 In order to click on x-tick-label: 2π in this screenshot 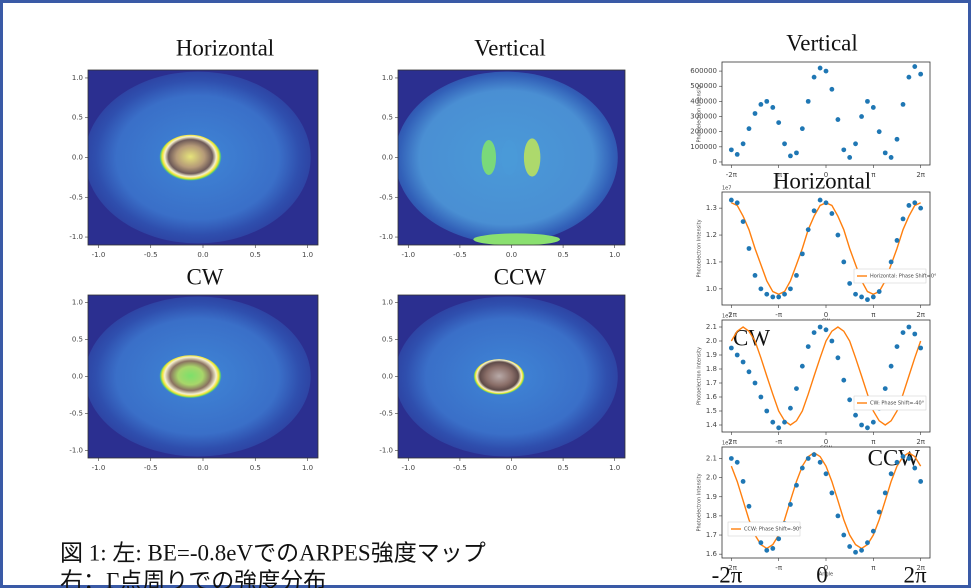, I will do `click(920, 568)`.